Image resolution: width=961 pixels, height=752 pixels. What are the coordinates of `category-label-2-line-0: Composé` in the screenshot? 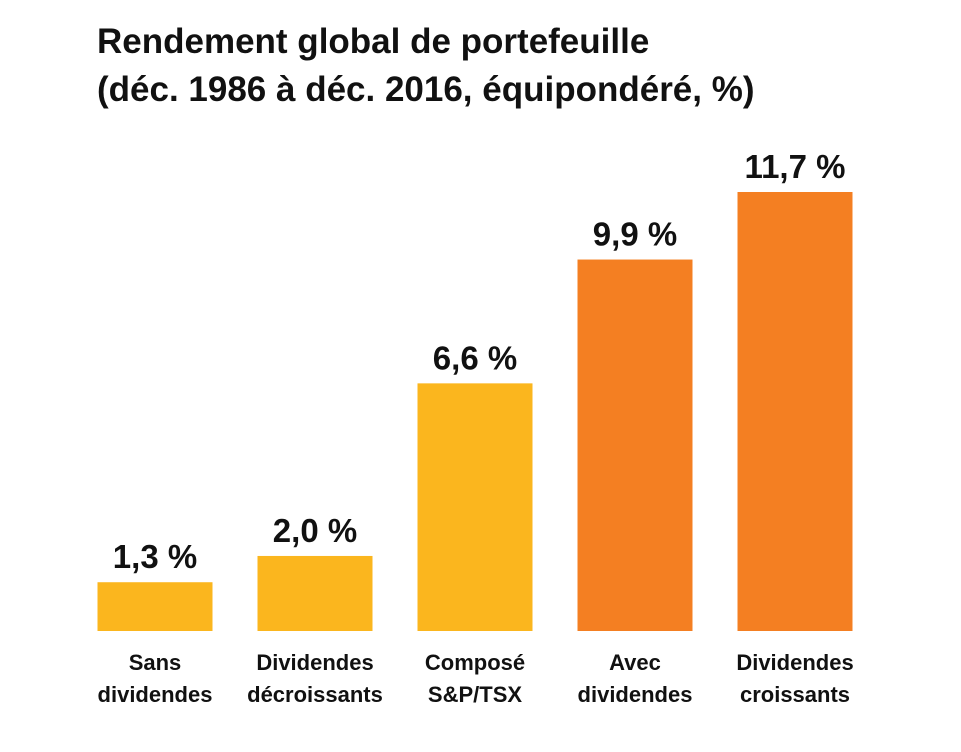 It's located at (475, 662).